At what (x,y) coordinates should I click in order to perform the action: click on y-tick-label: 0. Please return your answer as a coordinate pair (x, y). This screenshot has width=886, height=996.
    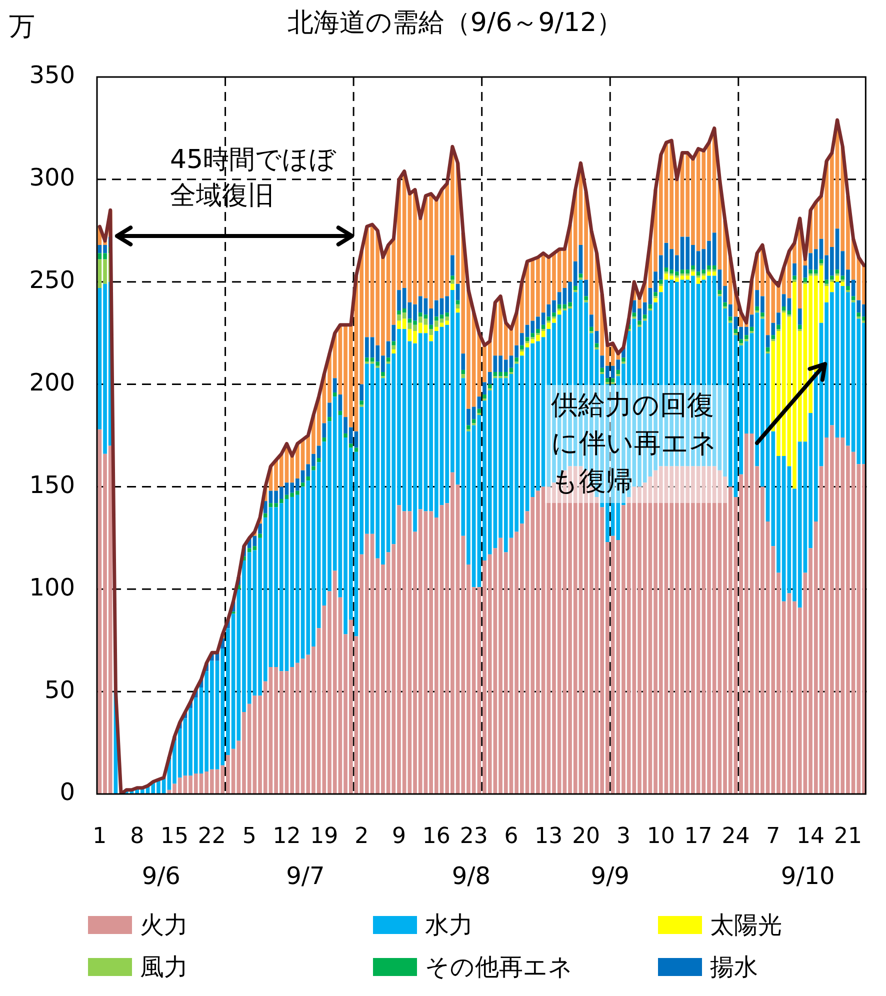
    Looking at the image, I should click on (67, 792).